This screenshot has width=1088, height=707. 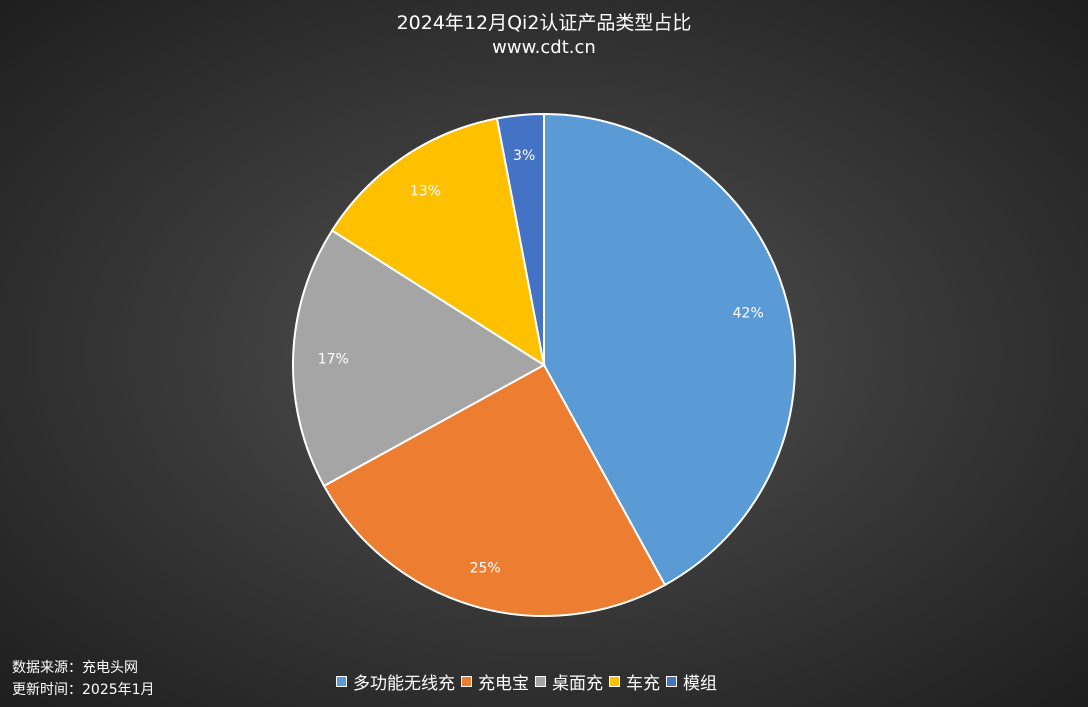 I want to click on data-source-note: 数据来源：充电头网, so click(x=75, y=668).